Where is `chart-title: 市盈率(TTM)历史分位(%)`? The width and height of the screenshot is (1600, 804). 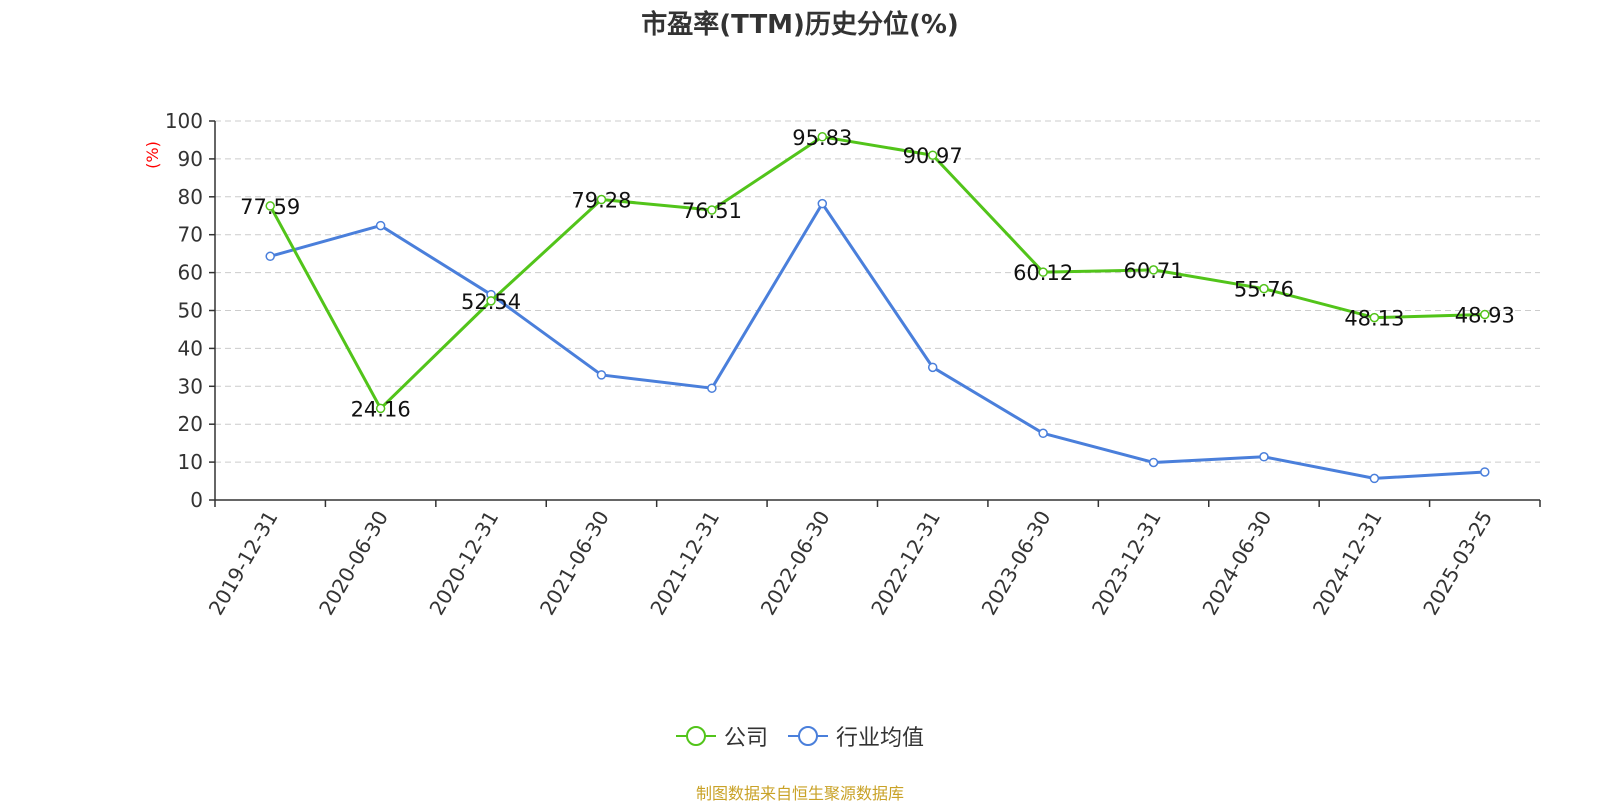 chart-title: 市盈率(TTM)历史分位(%) is located at coordinates (800, 25).